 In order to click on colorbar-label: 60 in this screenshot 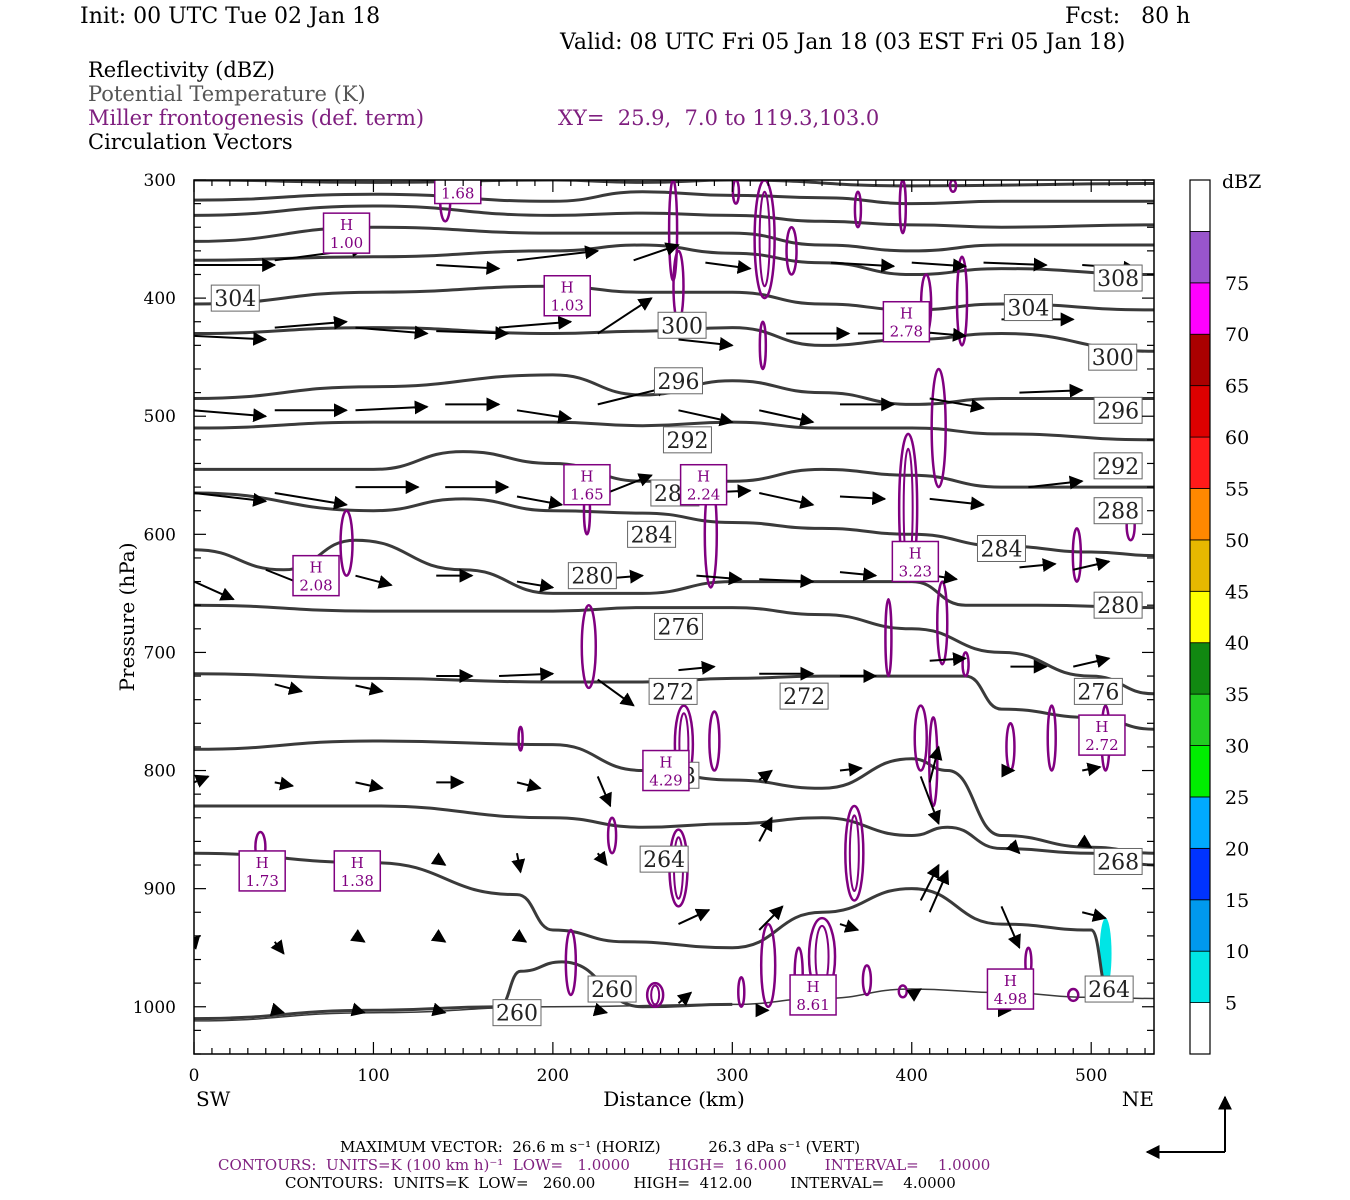, I will do `click(1237, 438)`.